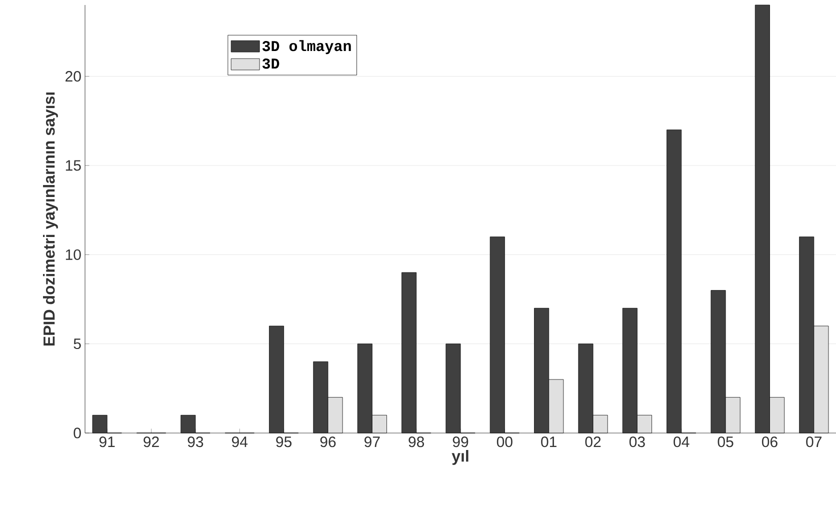 The width and height of the screenshot is (836, 514). What do you see at coordinates (77, 433) in the screenshot?
I see `y-tick-label: 0` at bounding box center [77, 433].